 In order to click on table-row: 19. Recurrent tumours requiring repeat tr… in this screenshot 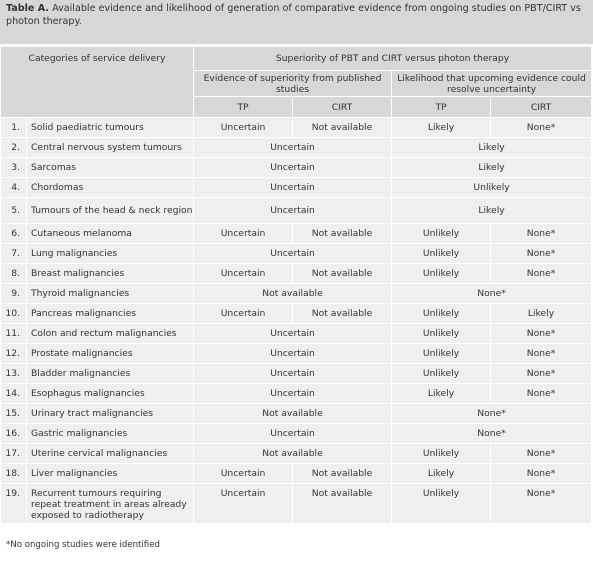, I will do `click(296, 503)`.